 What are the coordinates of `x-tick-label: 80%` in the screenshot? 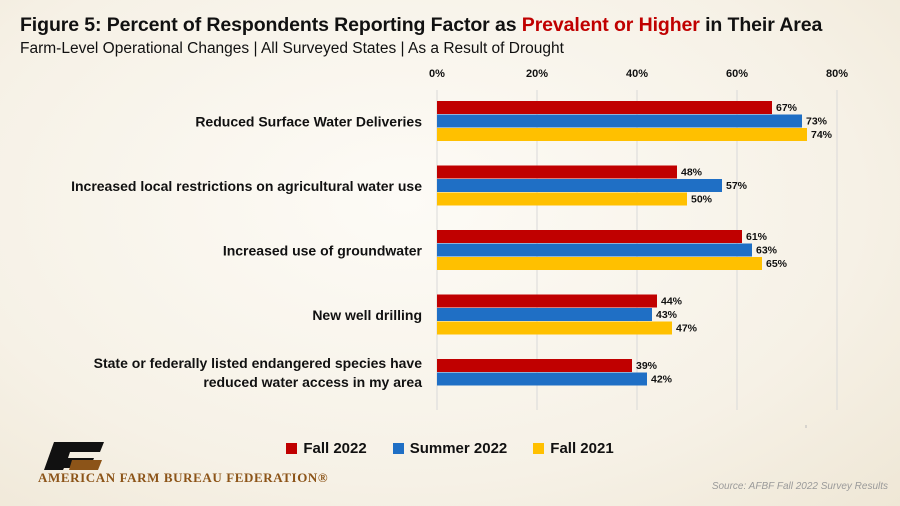 It's located at (837, 74).